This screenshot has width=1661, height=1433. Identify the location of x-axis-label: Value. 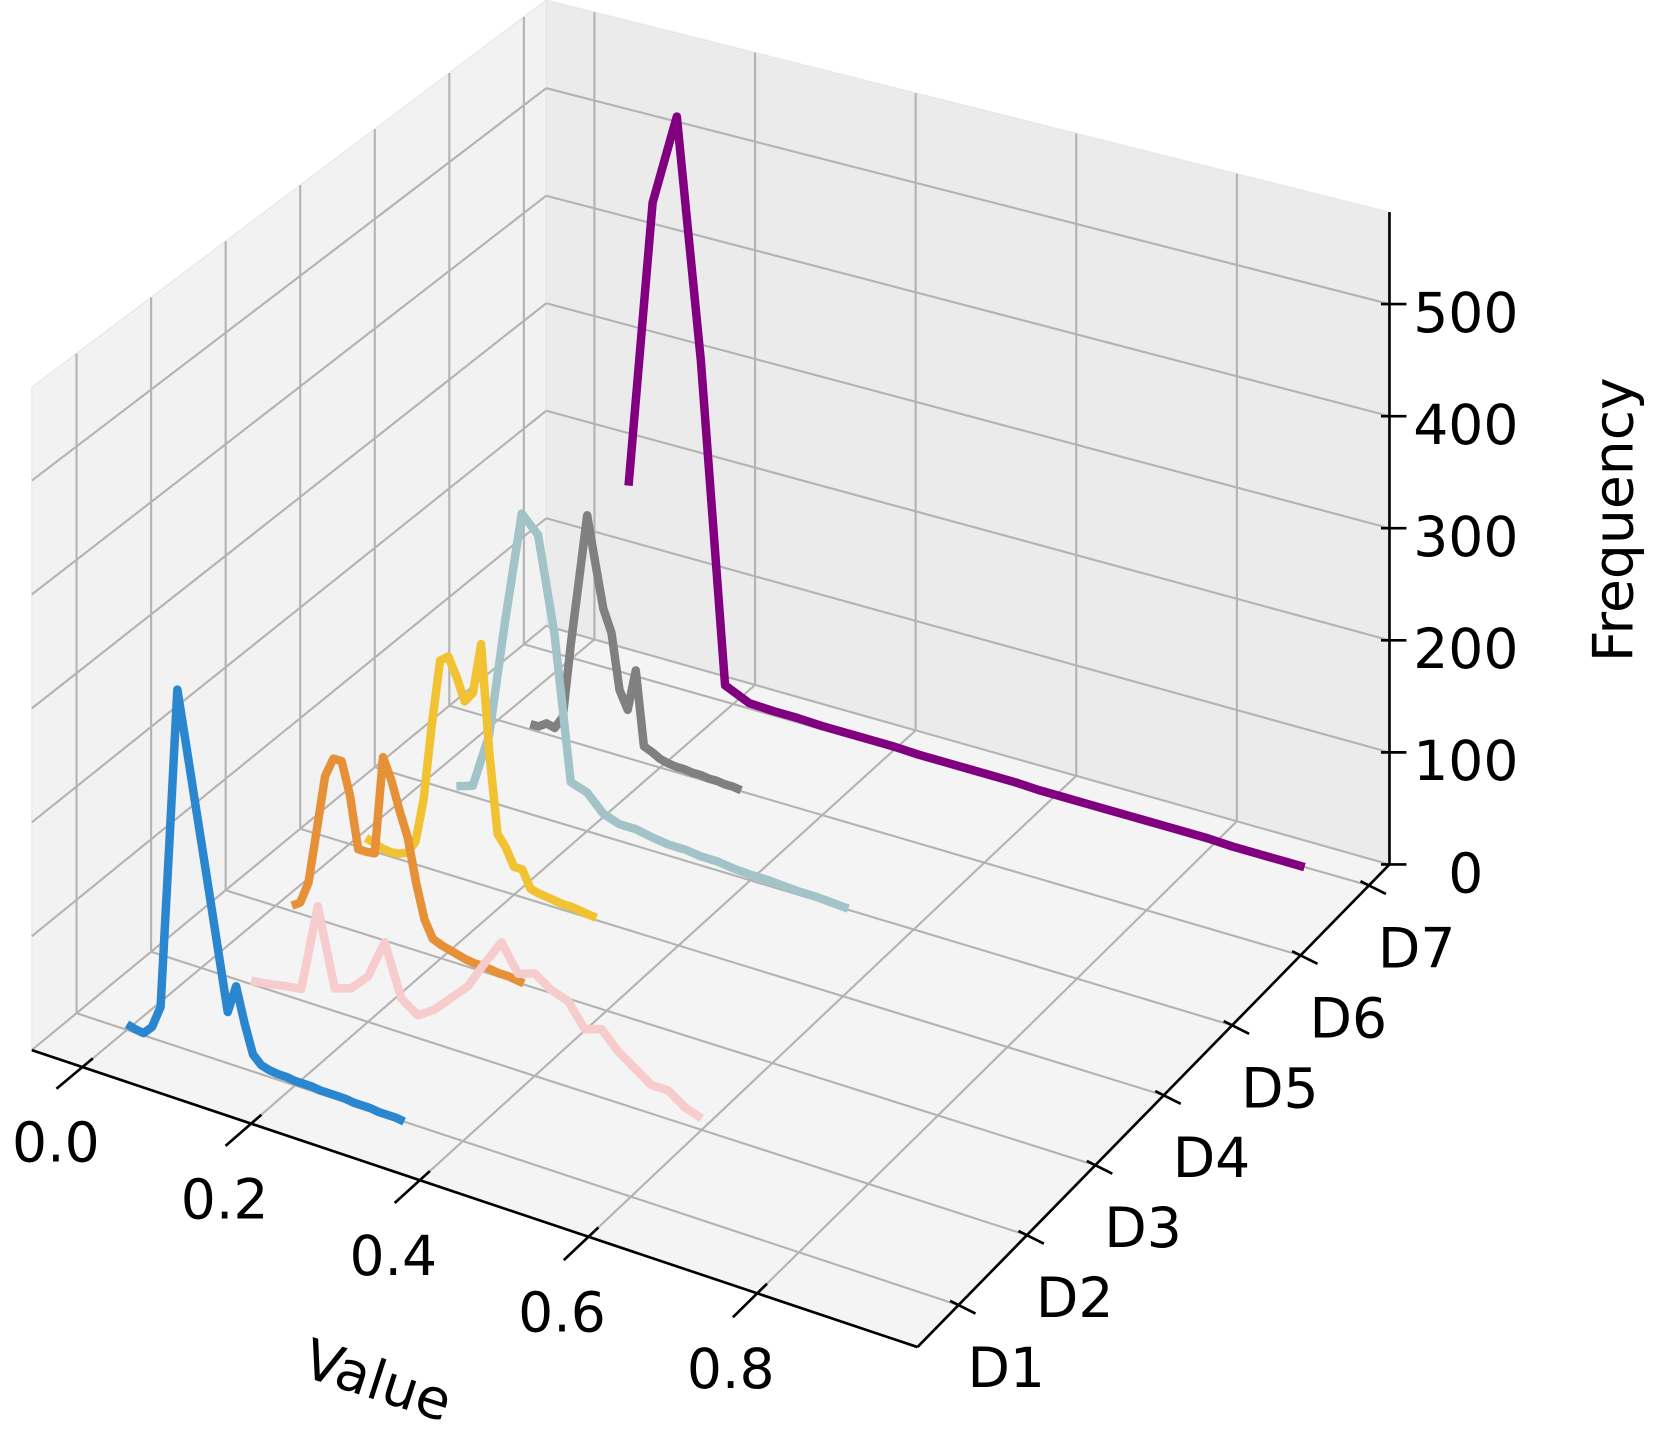
(378, 1380).